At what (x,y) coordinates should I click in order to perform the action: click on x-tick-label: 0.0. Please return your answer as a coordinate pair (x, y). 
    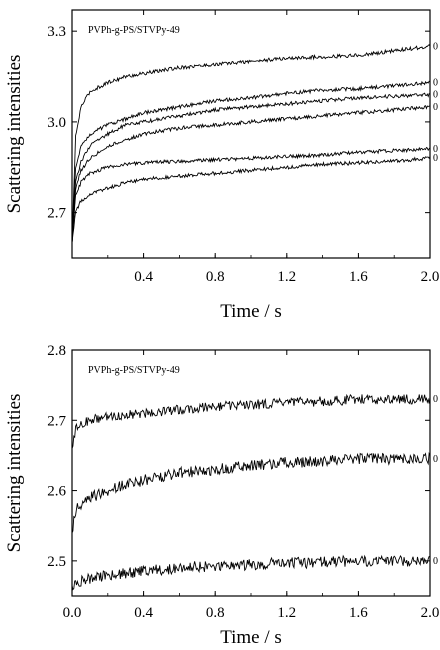
    Looking at the image, I should click on (72, 613).